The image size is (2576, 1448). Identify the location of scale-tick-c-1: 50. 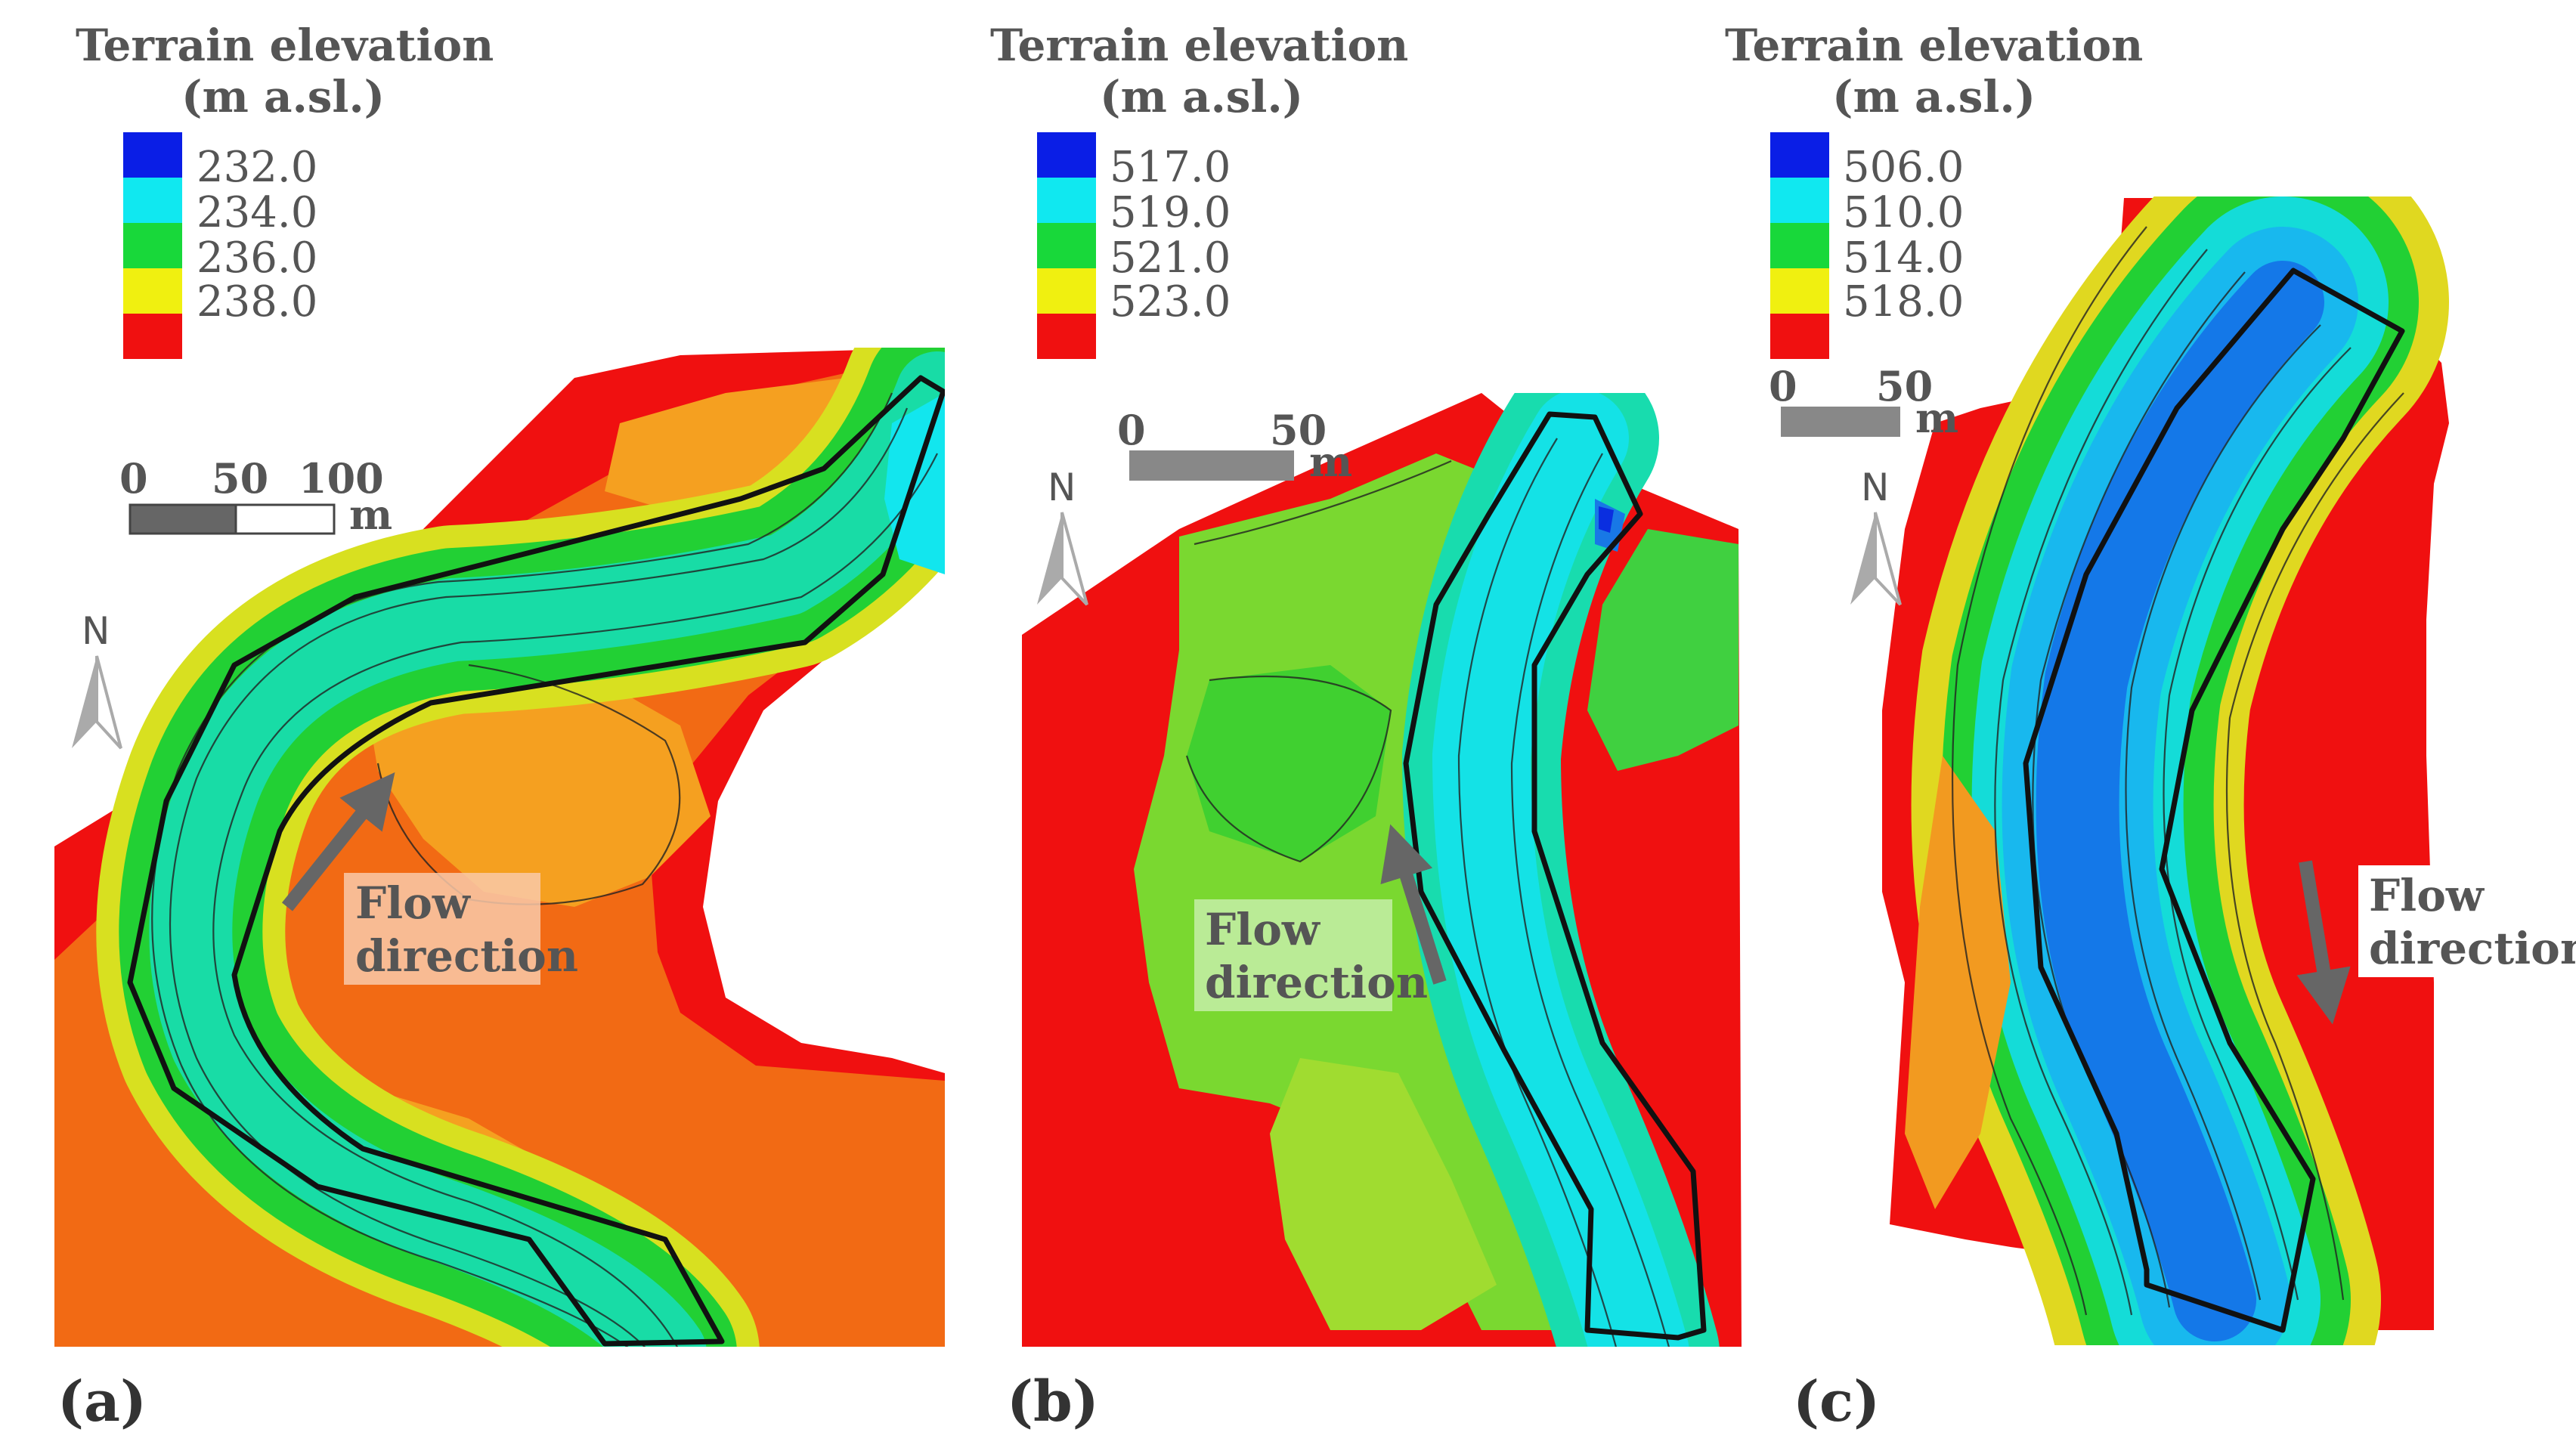
(1904, 386).